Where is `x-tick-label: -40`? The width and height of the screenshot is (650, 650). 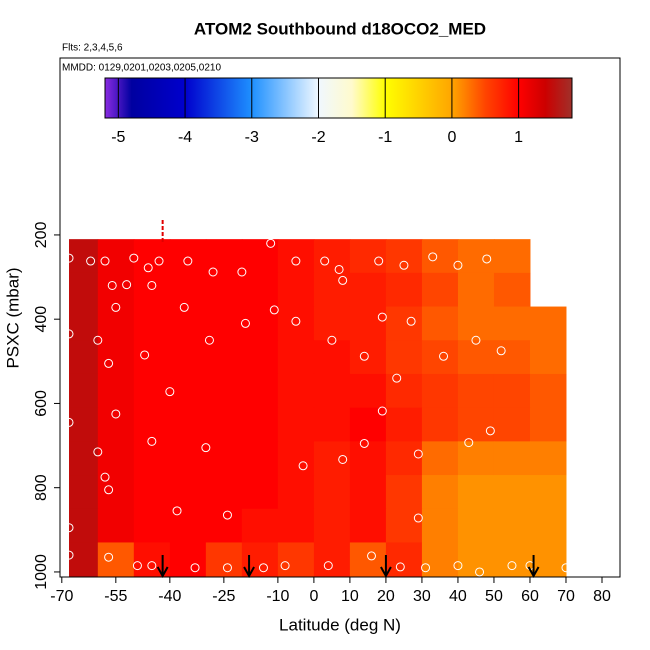 x-tick-label: -40 is located at coordinates (169, 596).